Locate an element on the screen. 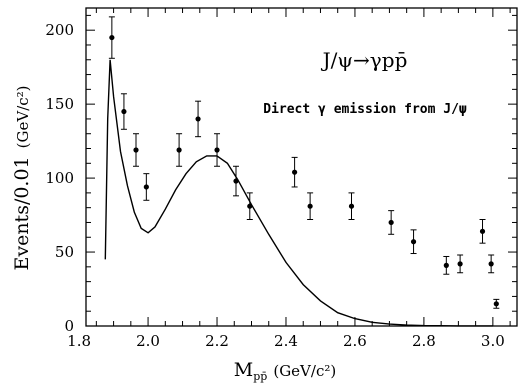 This screenshot has width=528, height=383. y-tick-label: 150 is located at coordinates (59, 104).